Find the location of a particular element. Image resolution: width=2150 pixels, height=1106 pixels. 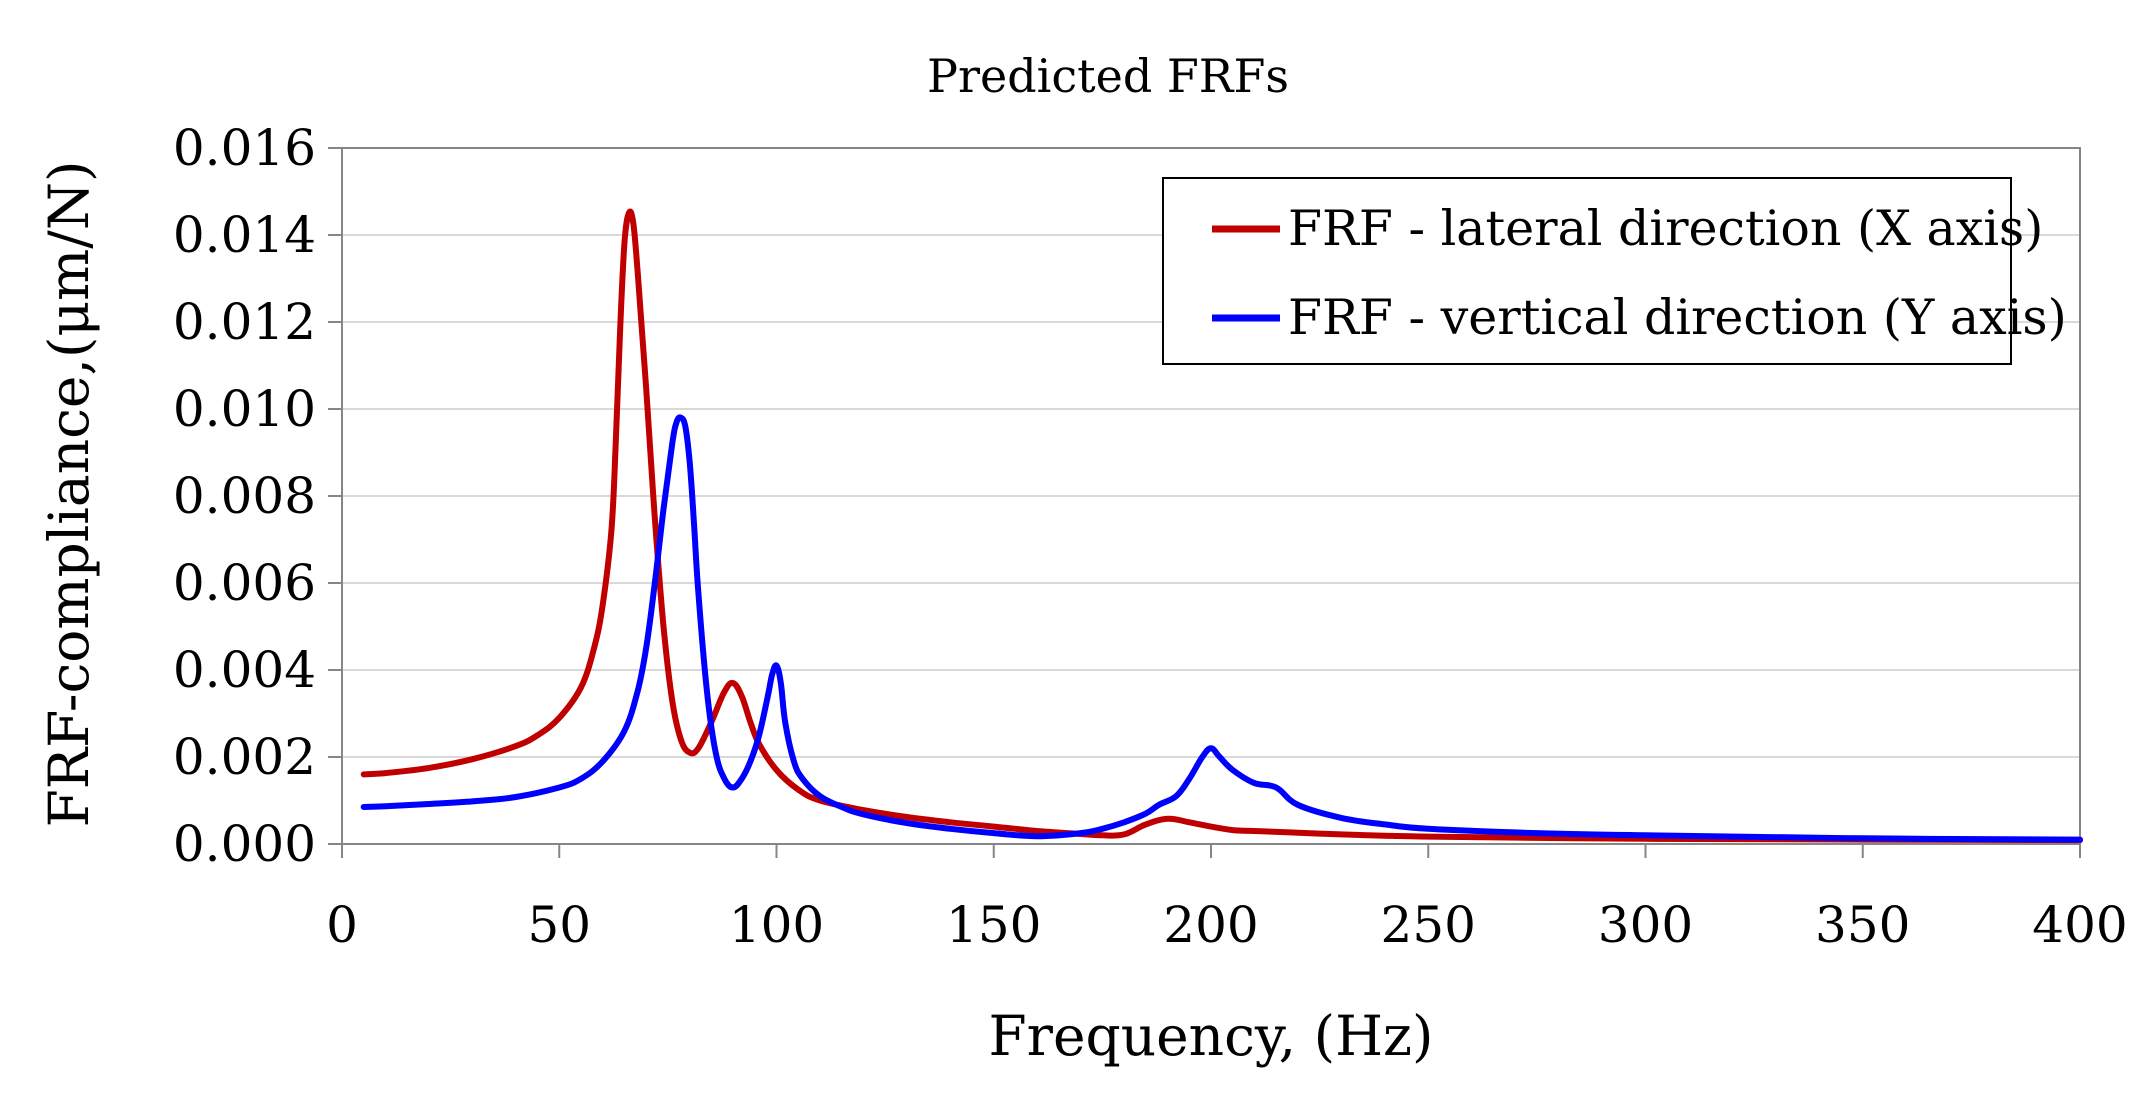

y-tick-label: 0.014 is located at coordinates (244, 235).